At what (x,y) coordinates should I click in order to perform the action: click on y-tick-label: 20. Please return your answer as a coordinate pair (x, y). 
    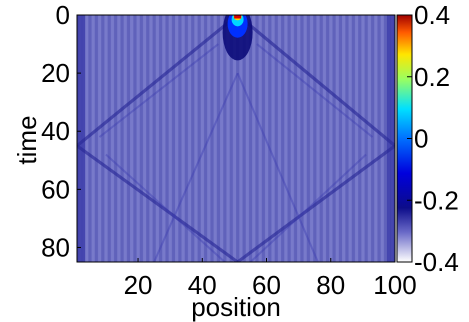
    Looking at the image, I should click on (55, 73).